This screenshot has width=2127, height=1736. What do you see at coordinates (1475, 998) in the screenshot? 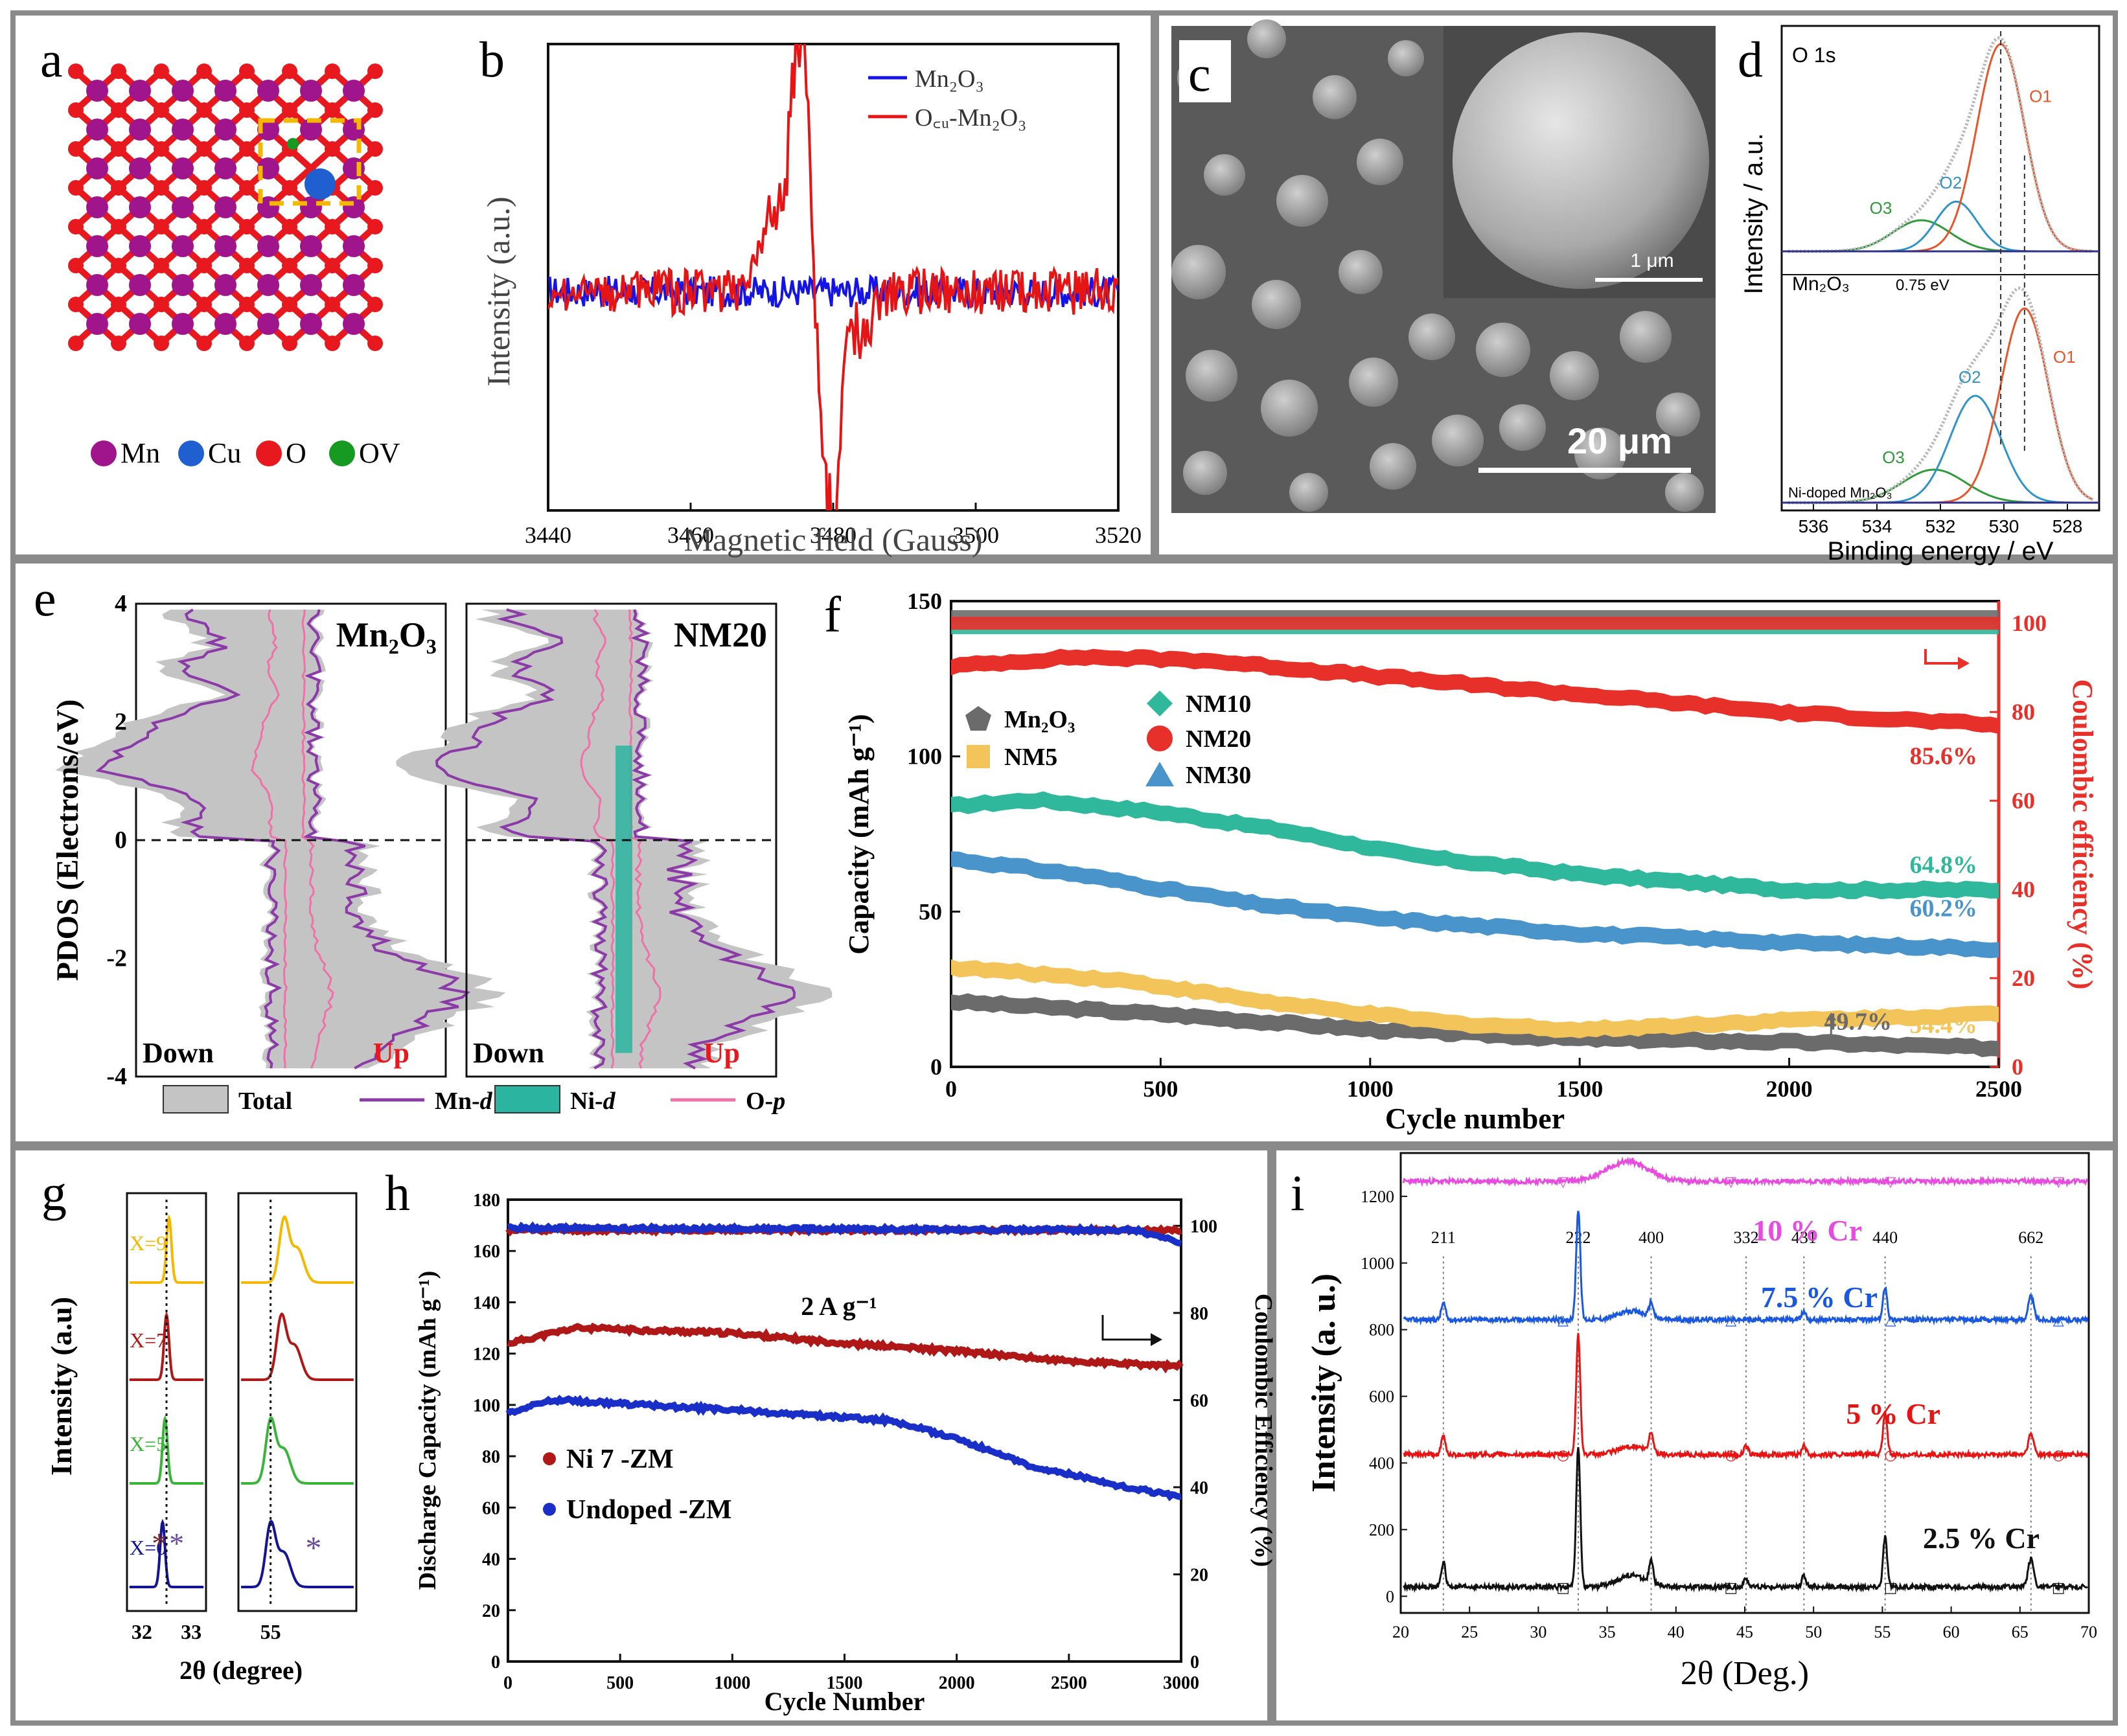
I see `series-band-nm5` at bounding box center [1475, 998].